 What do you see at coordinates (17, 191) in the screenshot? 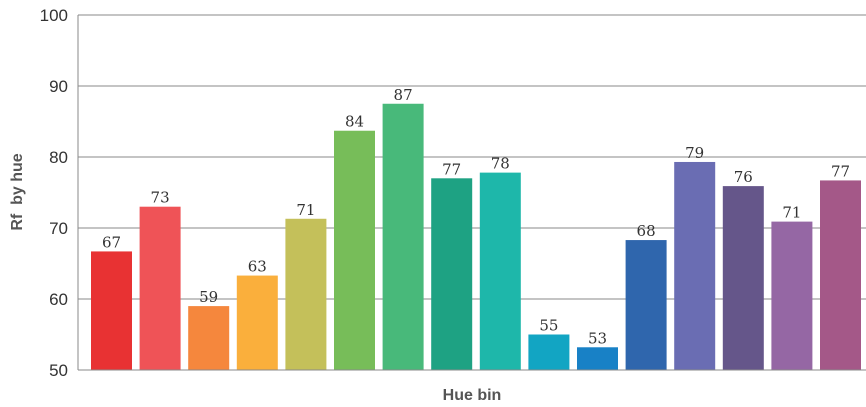
I see `y-axis-title: Rf by hue` at bounding box center [17, 191].